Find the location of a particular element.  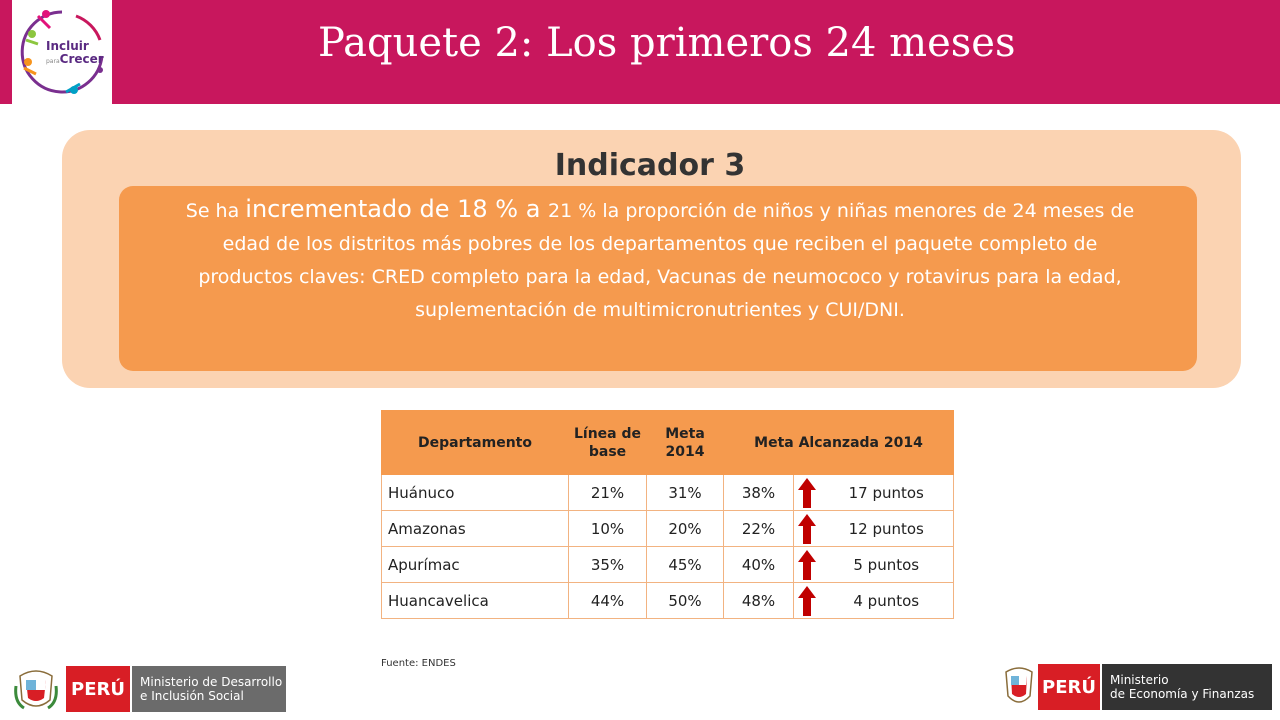

cell-departamento: Apurímac is located at coordinates (475, 564).